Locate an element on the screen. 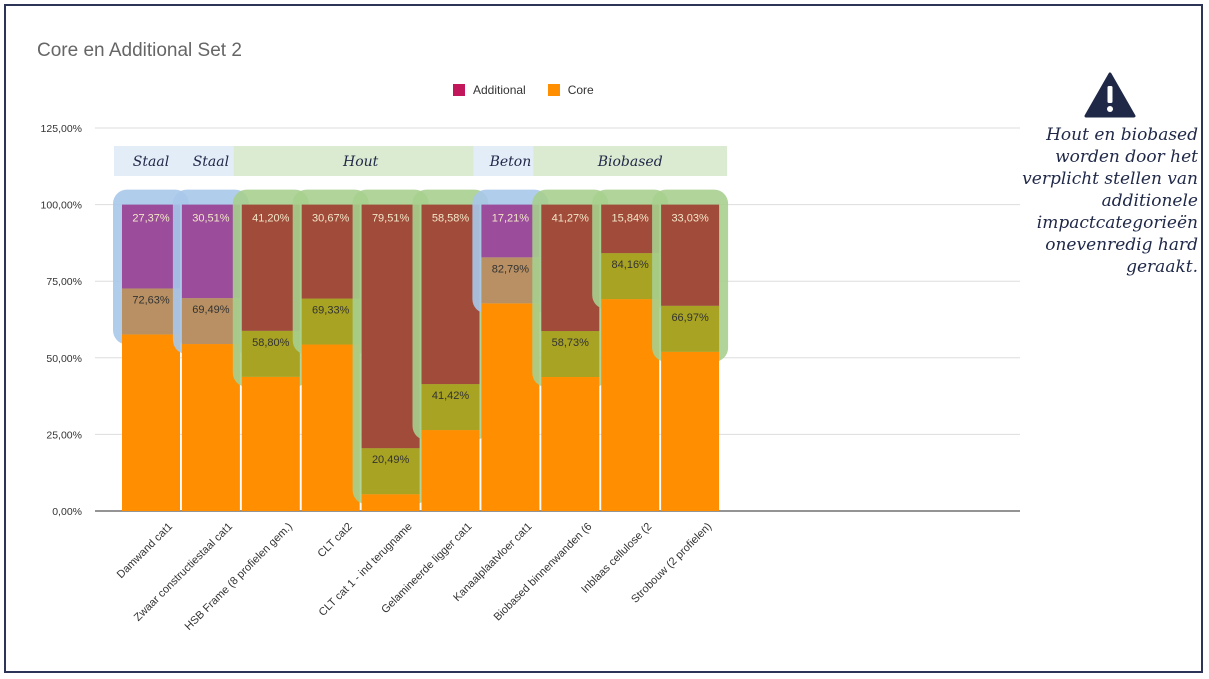  legend-swatch-core is located at coordinates (553, 90).